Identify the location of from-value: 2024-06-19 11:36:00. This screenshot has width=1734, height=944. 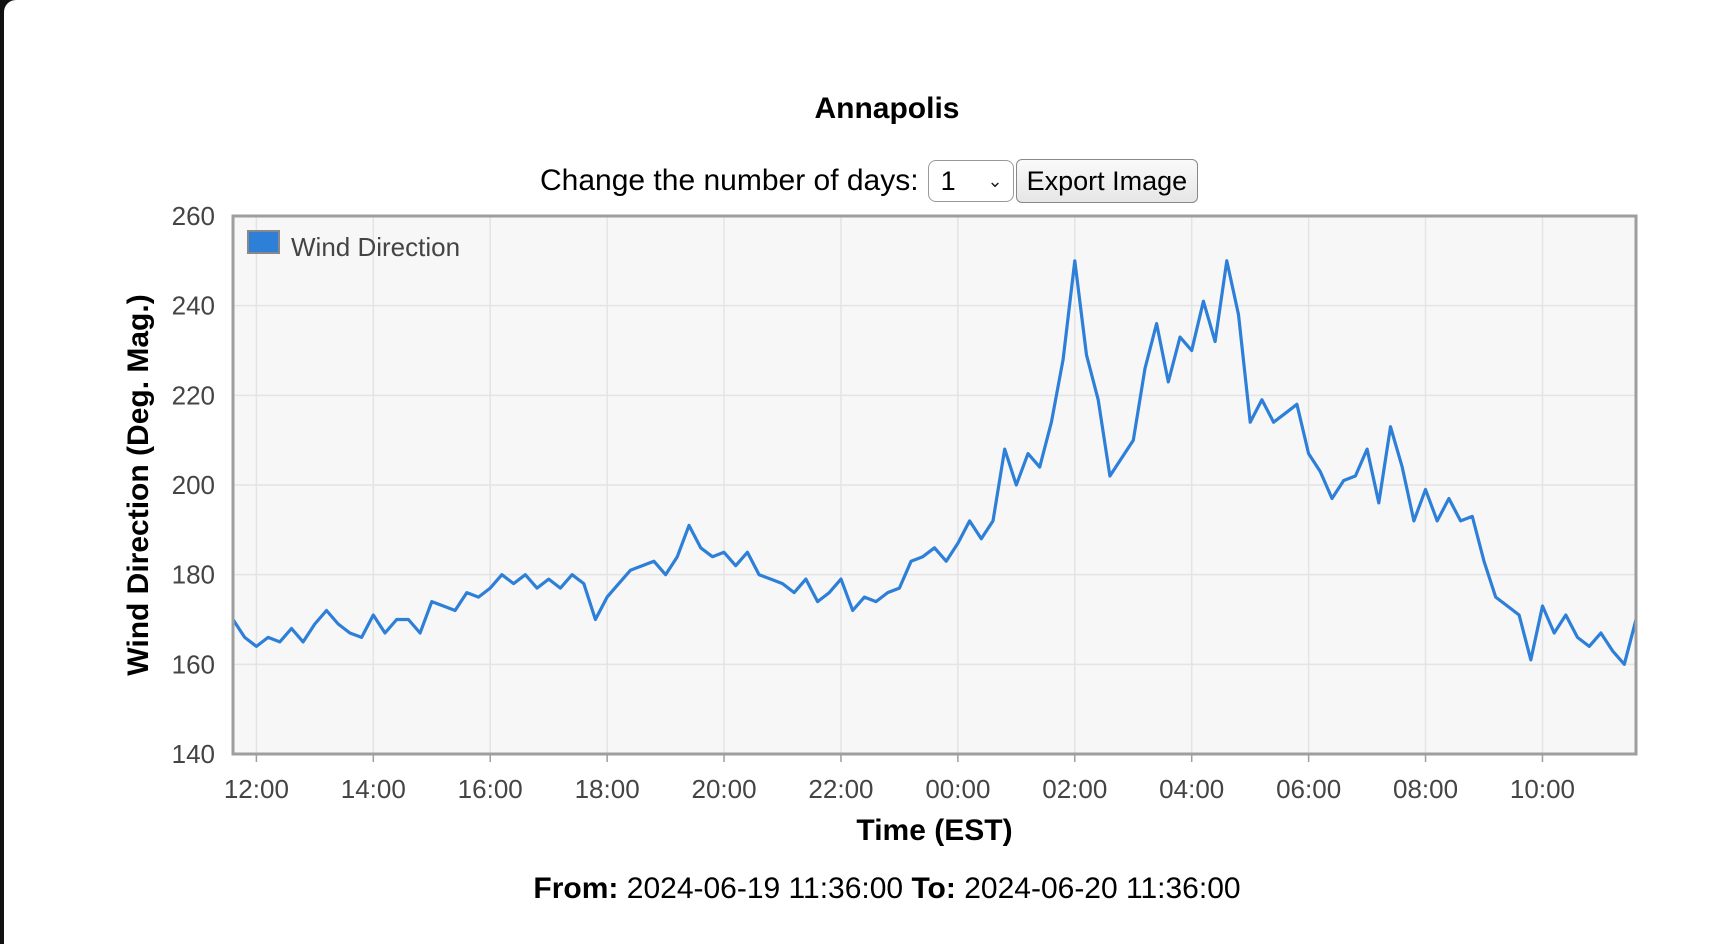
(765, 888).